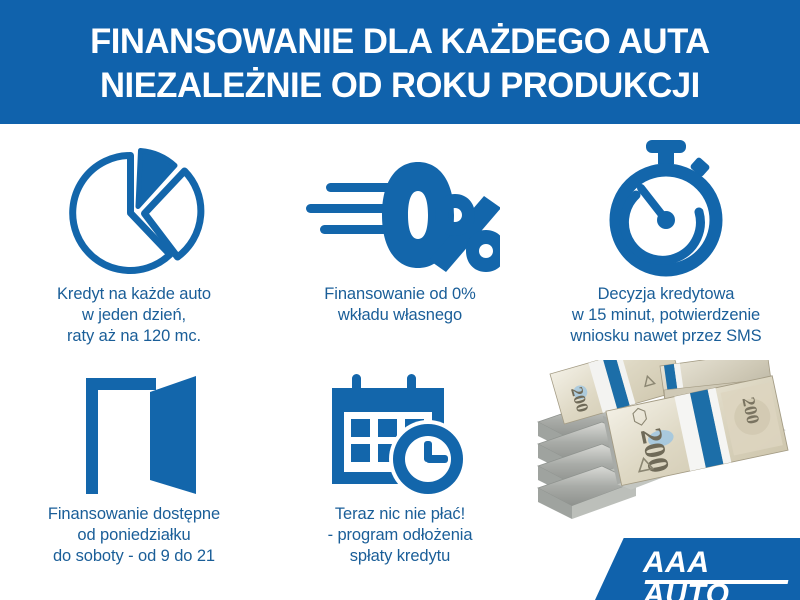 This screenshot has height=600, width=800. I want to click on open-door-icon-wrap, so click(134, 430).